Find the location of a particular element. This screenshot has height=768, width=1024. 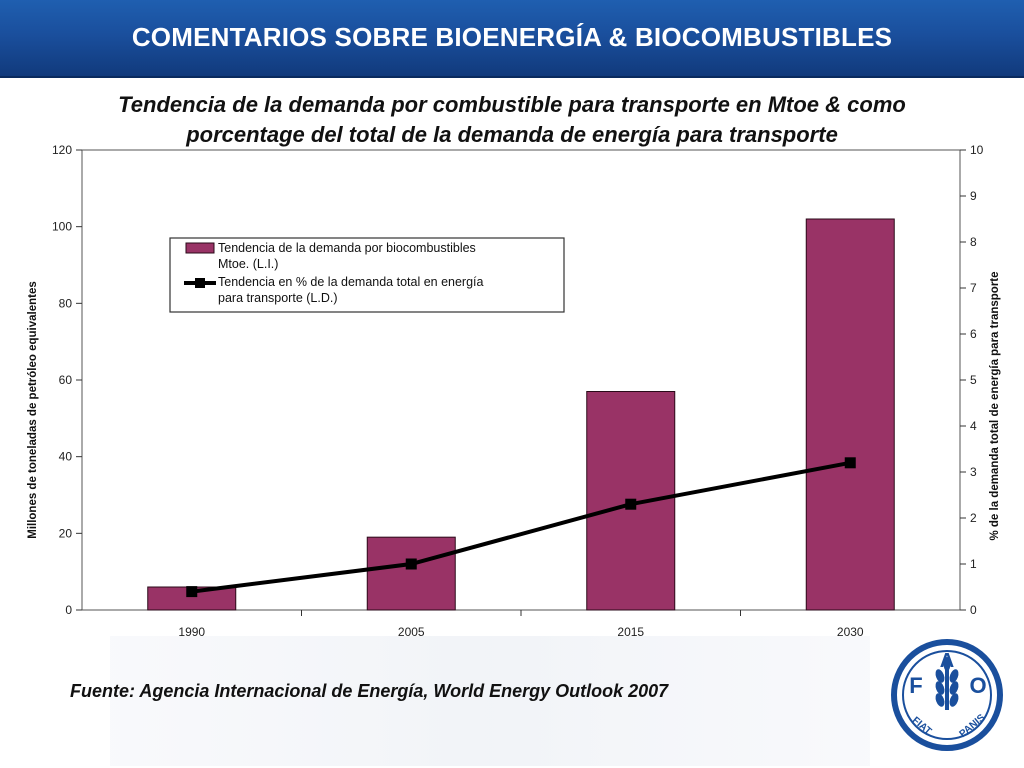

fao-logo: F A O FIAT PANIS is located at coordinates (947, 695).